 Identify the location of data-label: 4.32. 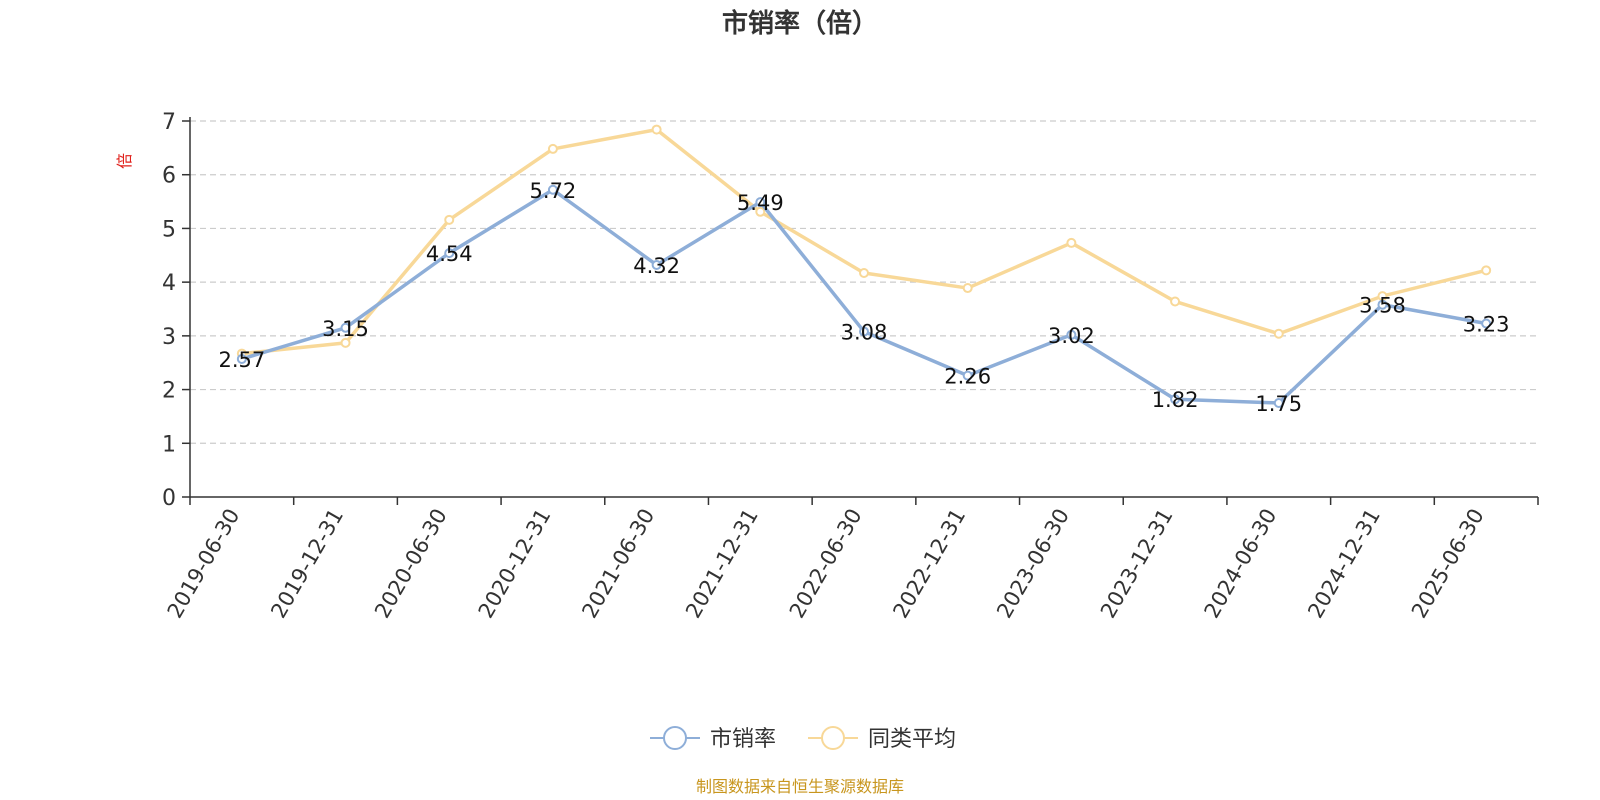
(656, 266).